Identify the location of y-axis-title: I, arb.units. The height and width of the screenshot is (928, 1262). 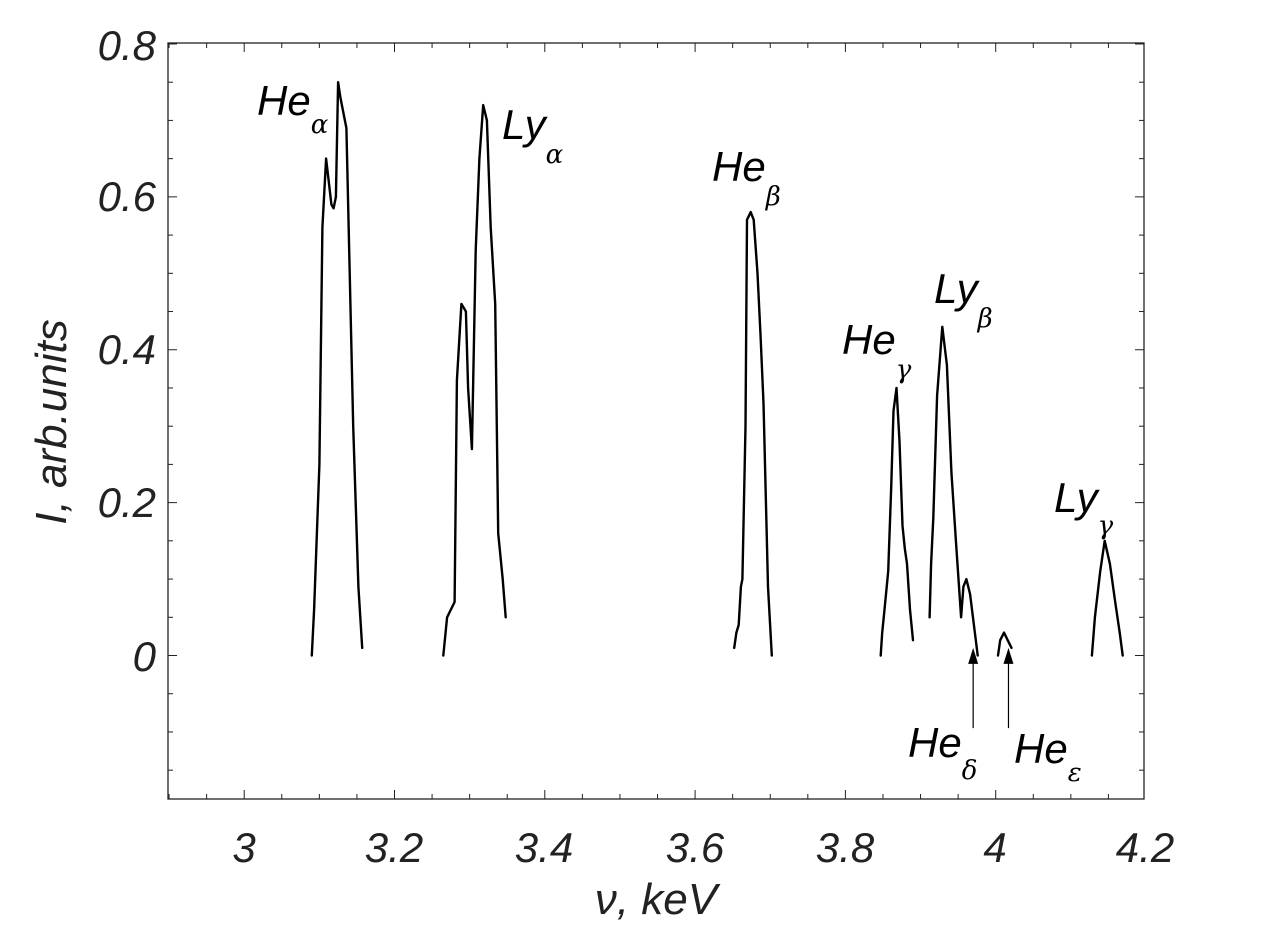
(51, 421).